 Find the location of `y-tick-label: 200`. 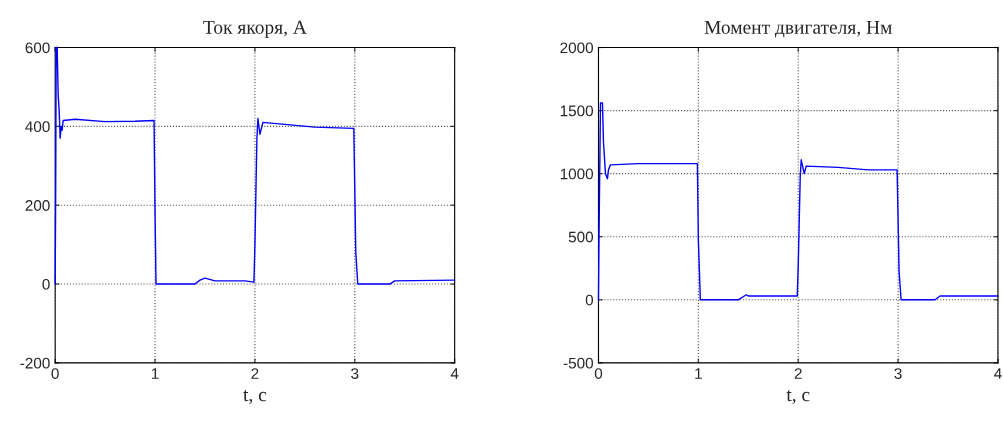

y-tick-label: 200 is located at coordinates (37, 205).